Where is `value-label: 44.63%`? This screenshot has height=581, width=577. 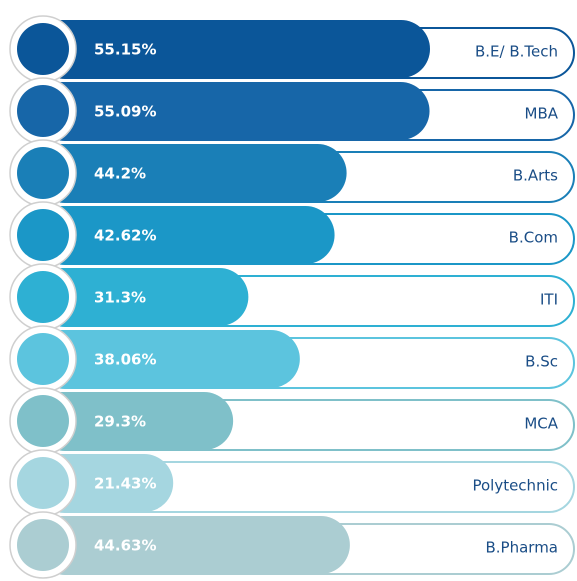 value-label: 44.63% is located at coordinates (125, 546).